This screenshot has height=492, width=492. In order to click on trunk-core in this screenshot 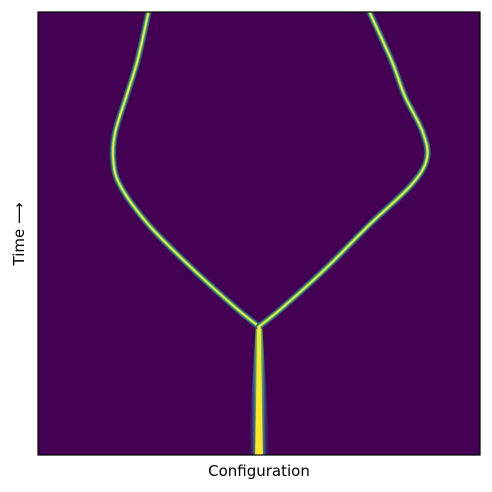, I will do `click(259, 390)`.